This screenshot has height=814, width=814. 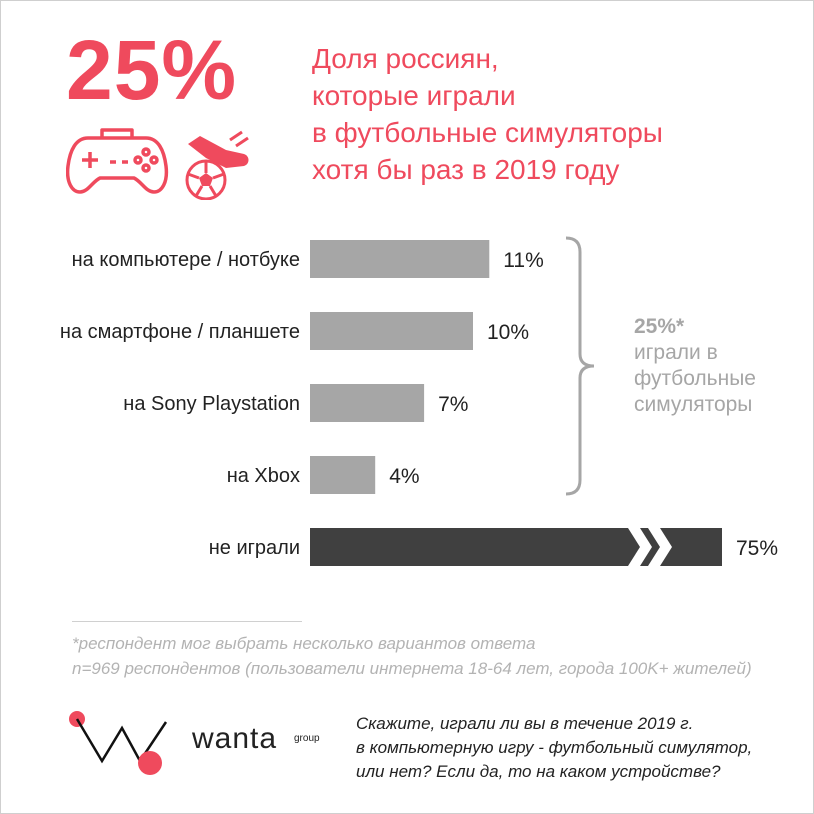 What do you see at coordinates (254, 548) in the screenshot?
I see `category-label: не играли` at bounding box center [254, 548].